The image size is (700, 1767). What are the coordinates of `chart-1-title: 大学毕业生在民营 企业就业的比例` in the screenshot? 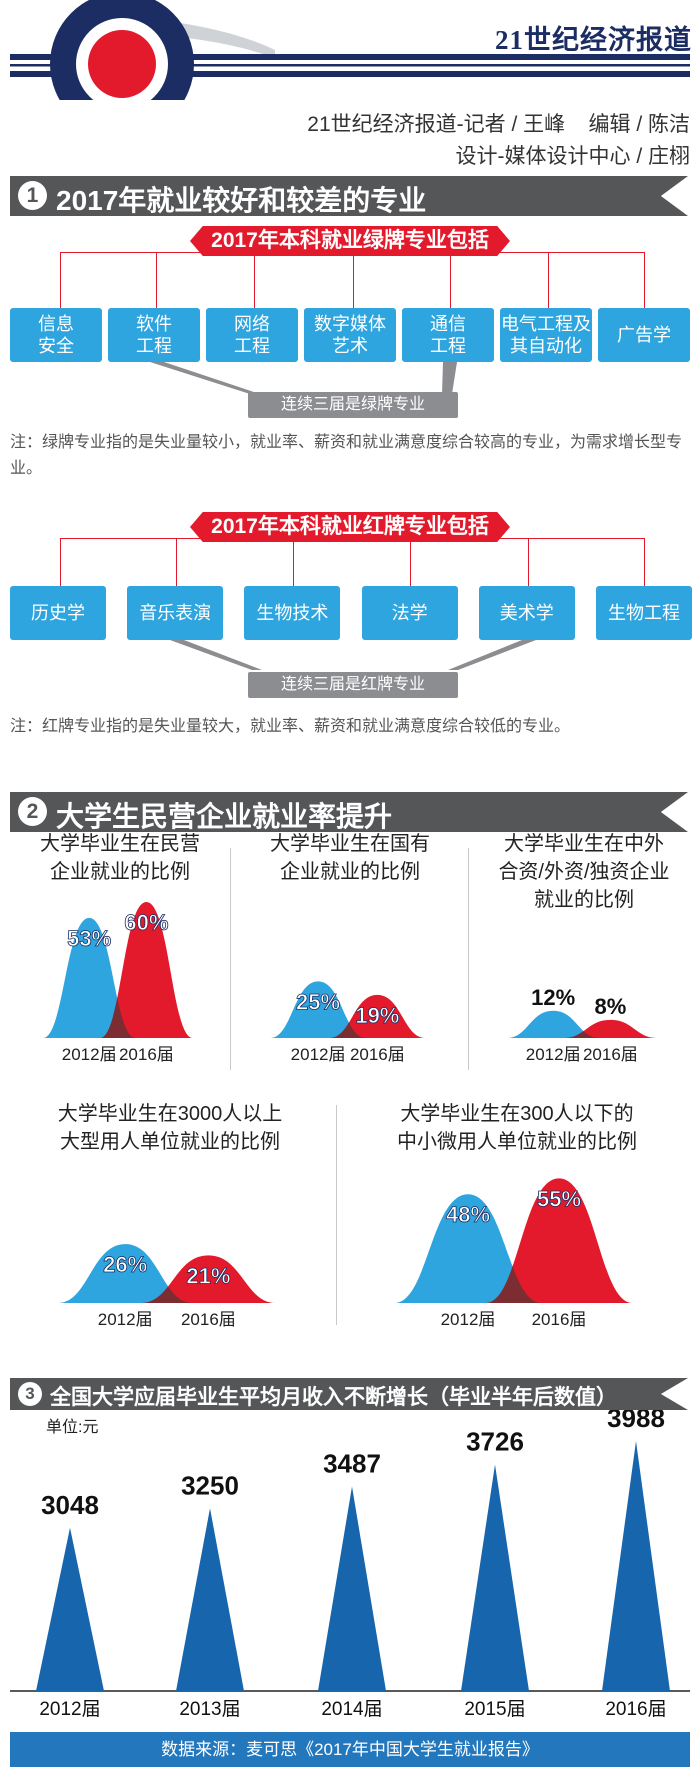 It's located at (120, 858).